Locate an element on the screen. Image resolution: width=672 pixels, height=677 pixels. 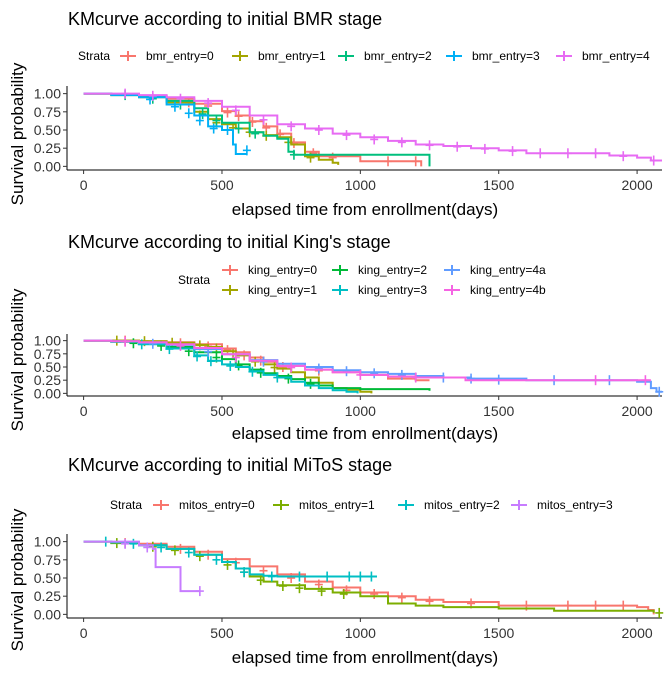
legend-item-king_entry=2: king_entry=2 is located at coordinates (379, 270).